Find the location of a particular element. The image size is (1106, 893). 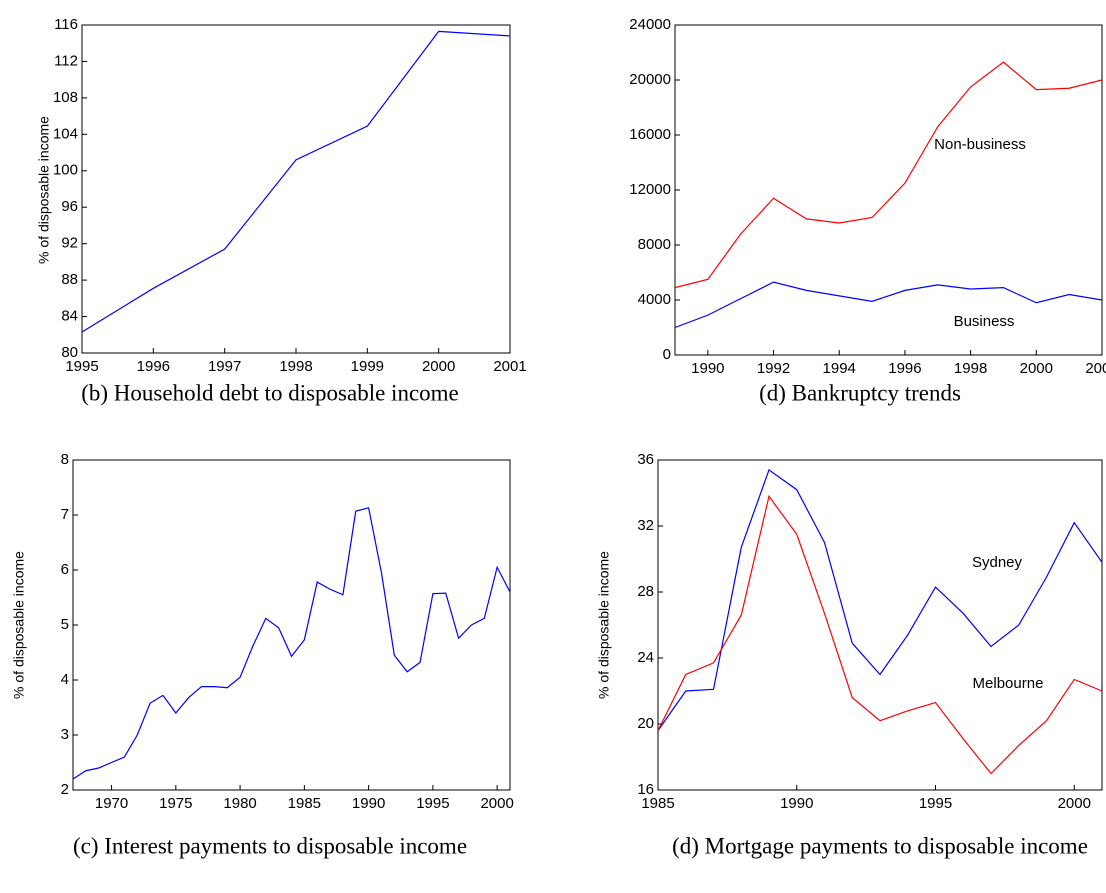

y-tick-label: 7 is located at coordinates (65, 514).